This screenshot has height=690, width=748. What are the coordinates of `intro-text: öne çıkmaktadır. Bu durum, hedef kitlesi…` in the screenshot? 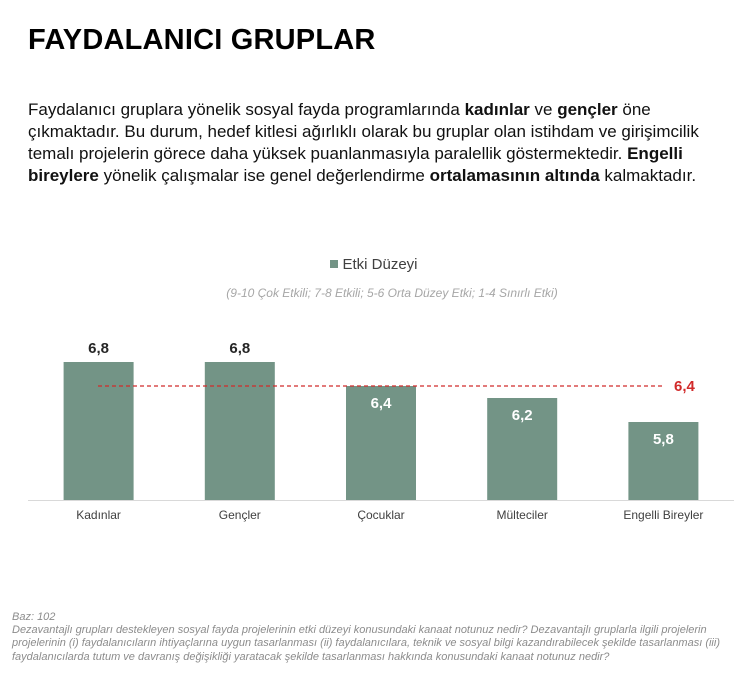 It's located at (363, 131).